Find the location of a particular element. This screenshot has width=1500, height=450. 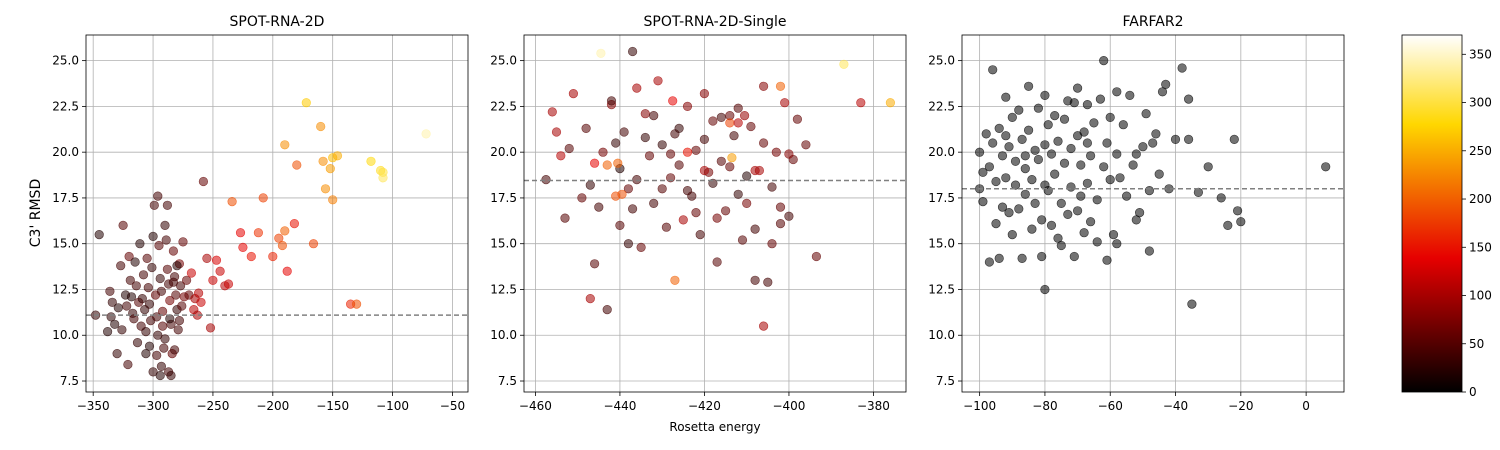

y-tick-label: 22.5 is located at coordinates (941, 106).